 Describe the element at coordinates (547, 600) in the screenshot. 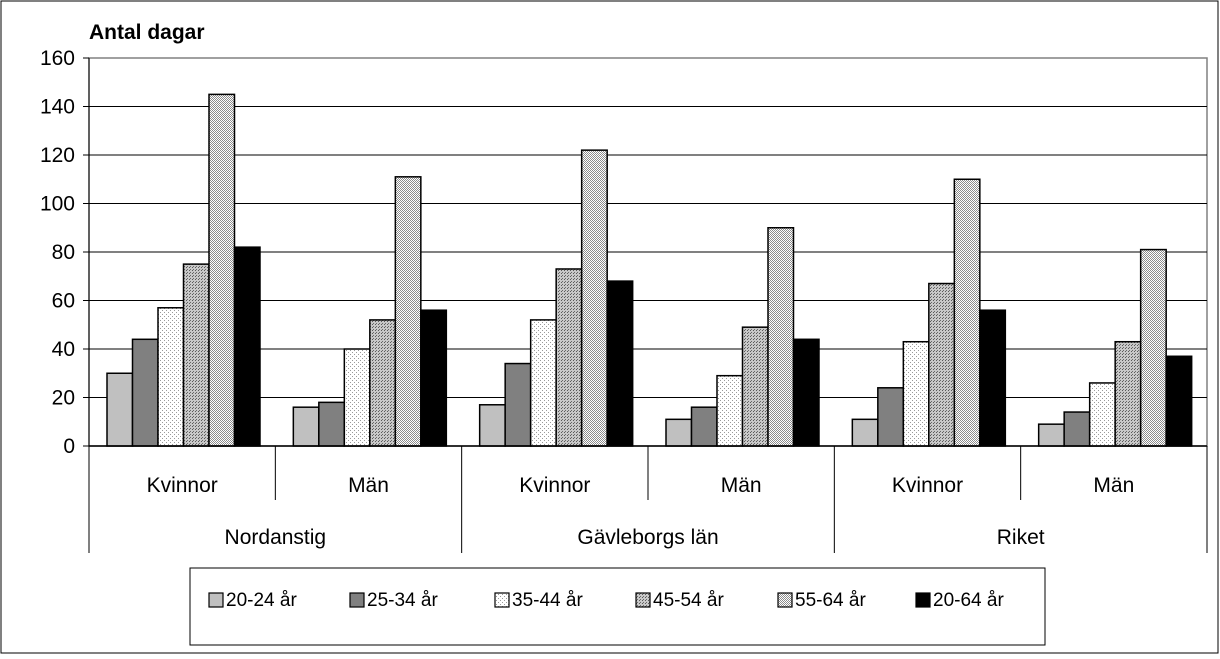

I see `legend-label: 35-44 år` at that location.